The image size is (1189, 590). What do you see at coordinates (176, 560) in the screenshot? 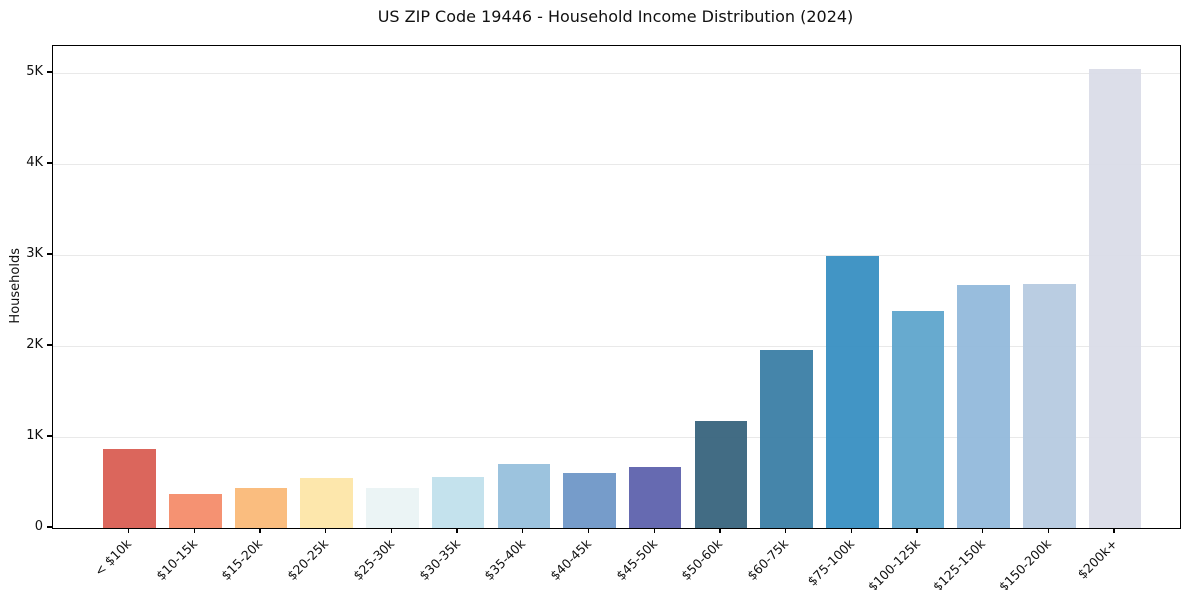
I see `x-tick-label: $10-15k` at bounding box center [176, 560].